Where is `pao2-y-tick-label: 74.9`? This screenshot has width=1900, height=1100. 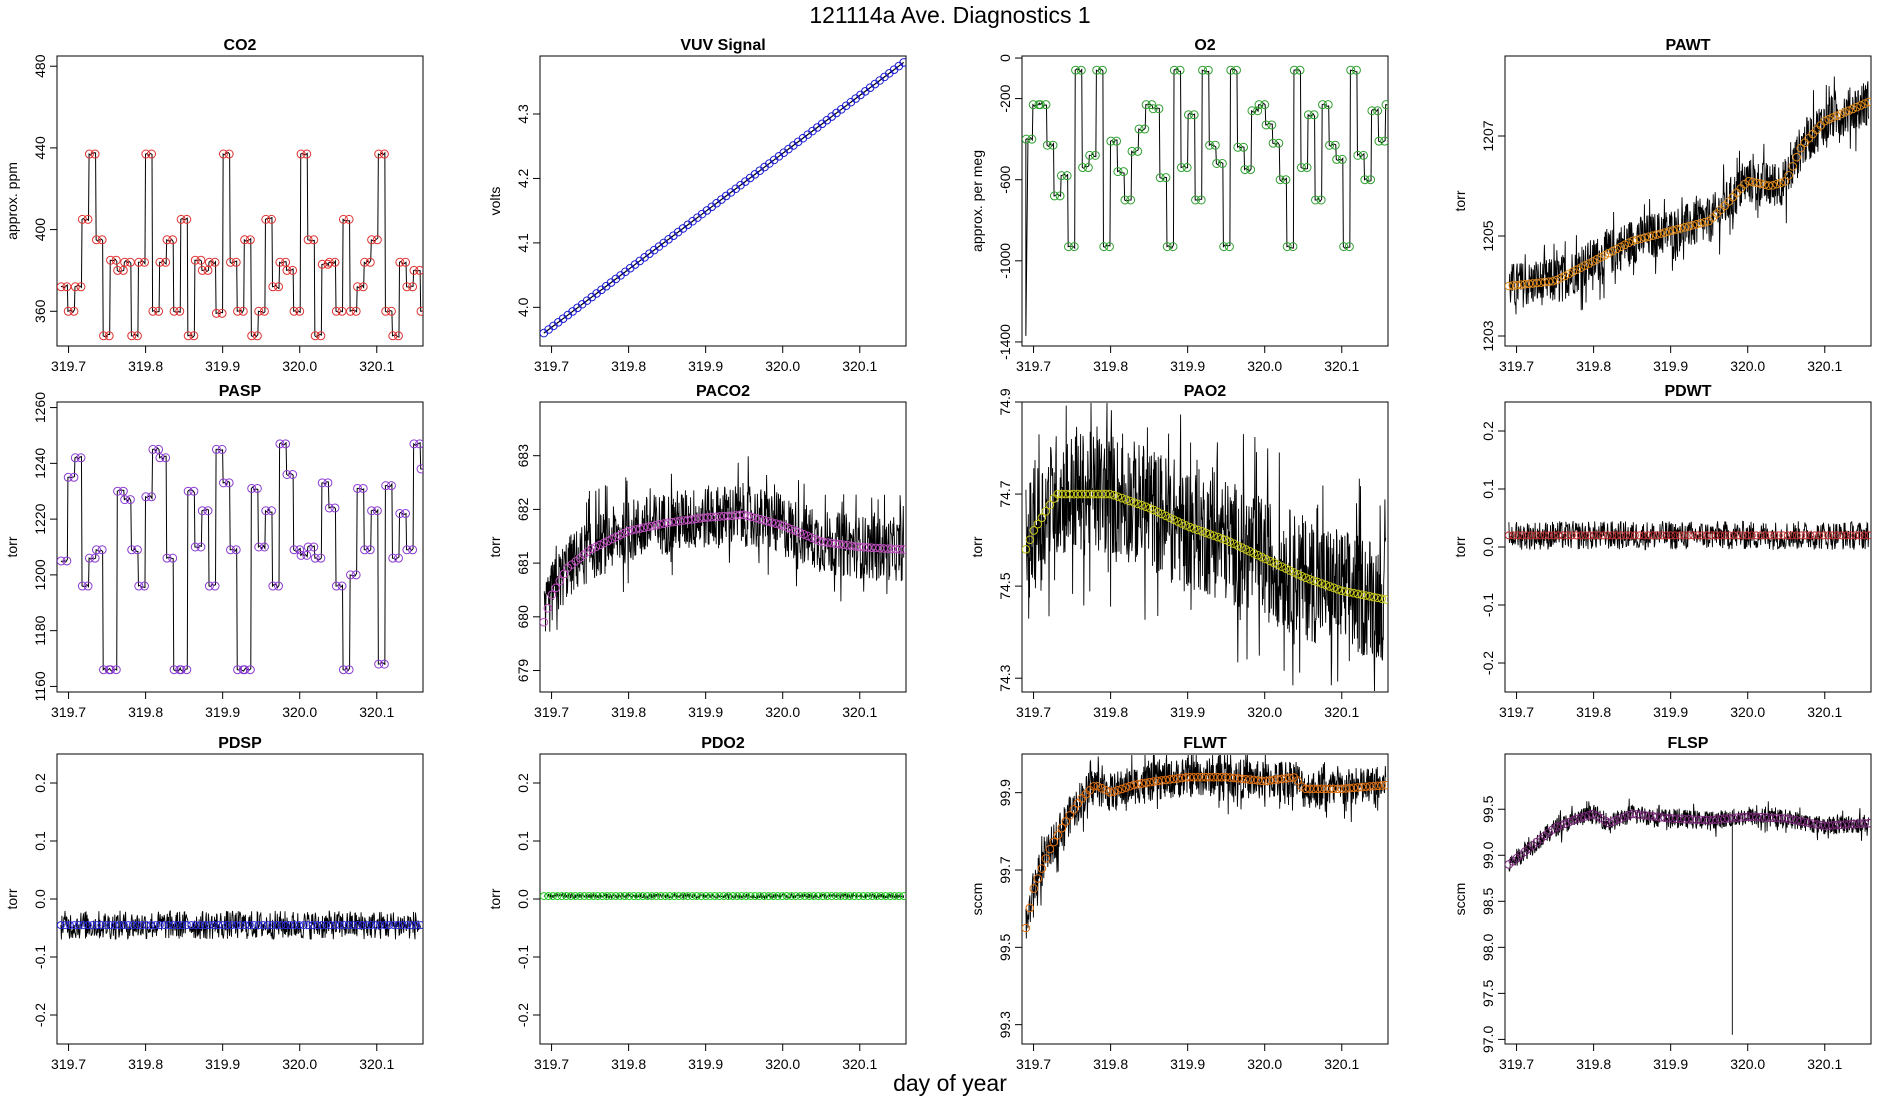
pao2-y-tick-label: 74.9 is located at coordinates (1005, 401).